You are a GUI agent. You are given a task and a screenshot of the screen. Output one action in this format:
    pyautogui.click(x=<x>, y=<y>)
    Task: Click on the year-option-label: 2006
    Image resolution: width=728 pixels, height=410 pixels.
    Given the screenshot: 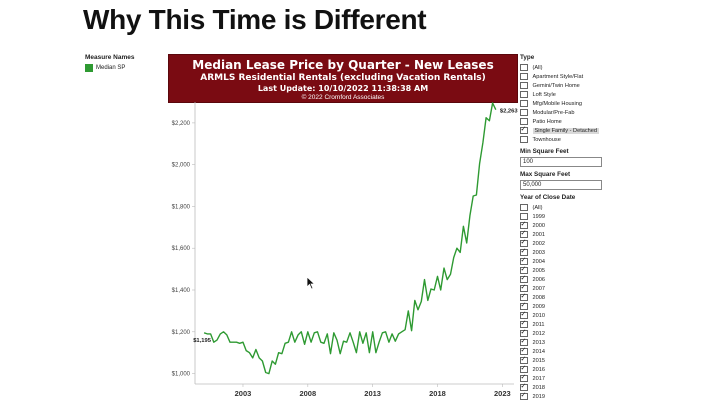 What is the action you would take?
    pyautogui.click(x=538, y=279)
    